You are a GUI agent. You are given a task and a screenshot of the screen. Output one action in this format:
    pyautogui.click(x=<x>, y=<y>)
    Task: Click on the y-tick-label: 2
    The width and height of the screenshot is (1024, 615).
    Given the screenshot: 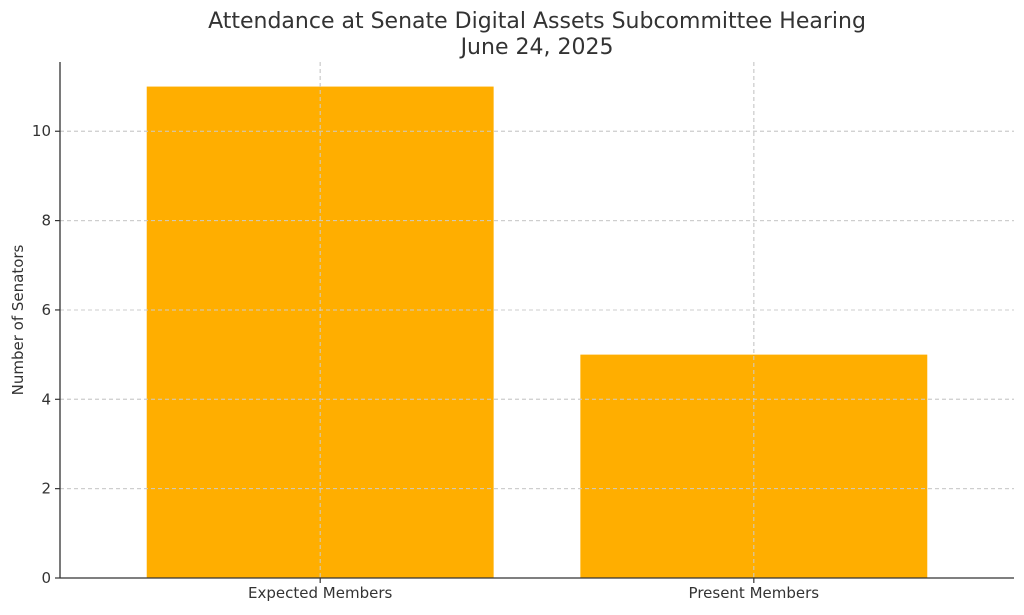 What is the action you would take?
    pyautogui.click(x=46, y=489)
    